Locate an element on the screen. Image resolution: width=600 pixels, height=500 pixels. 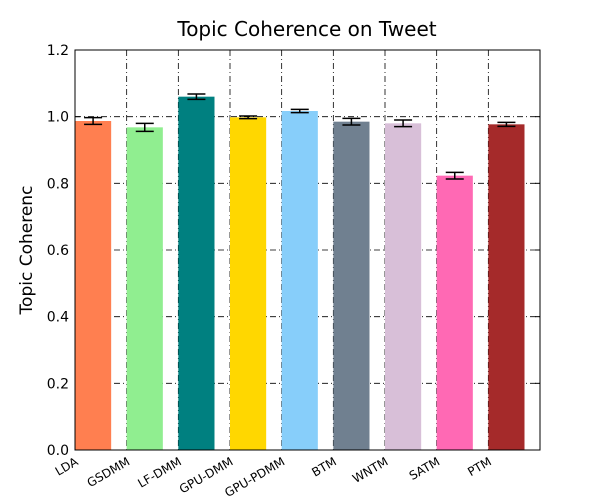
y-tick-label: 1.0 is located at coordinates (58, 118).